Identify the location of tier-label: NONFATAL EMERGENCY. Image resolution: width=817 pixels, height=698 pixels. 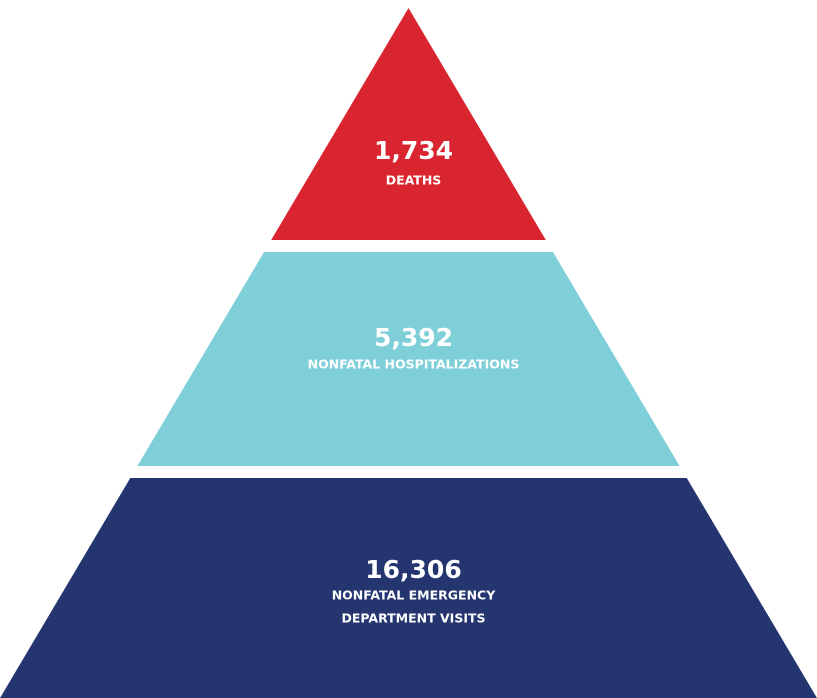
(414, 595).